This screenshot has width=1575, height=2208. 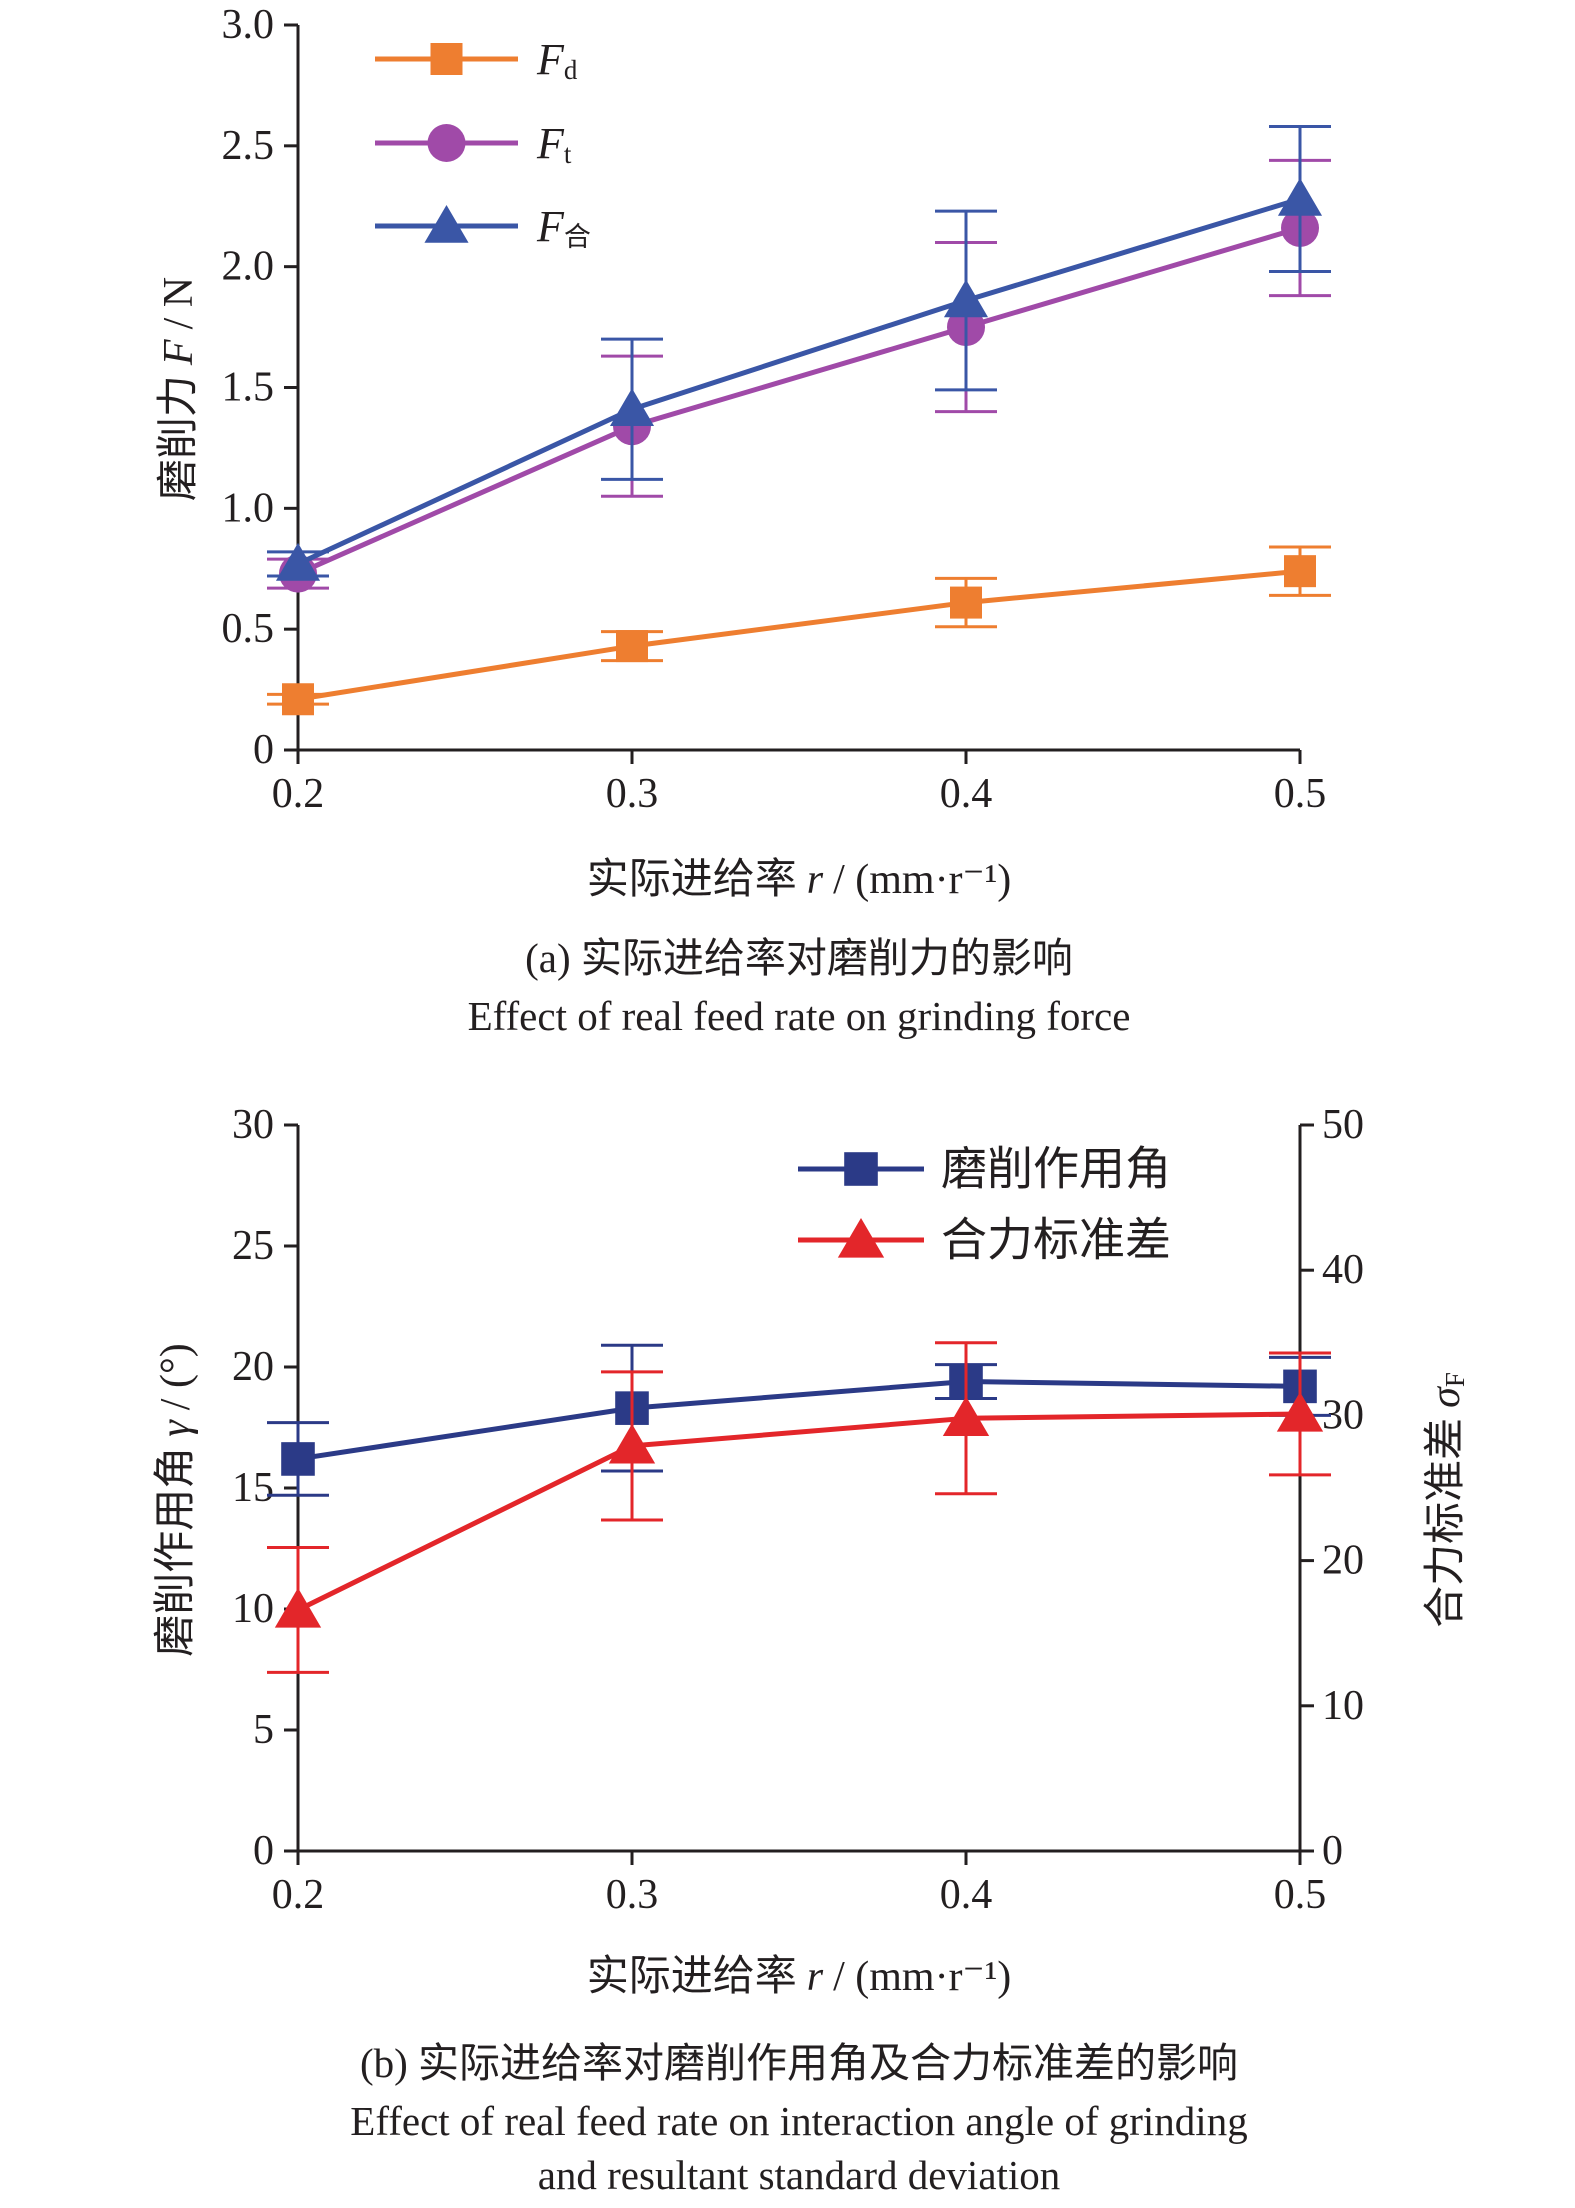 I want to click on chart-a-series-f-resultant-line, so click(x=798, y=381).